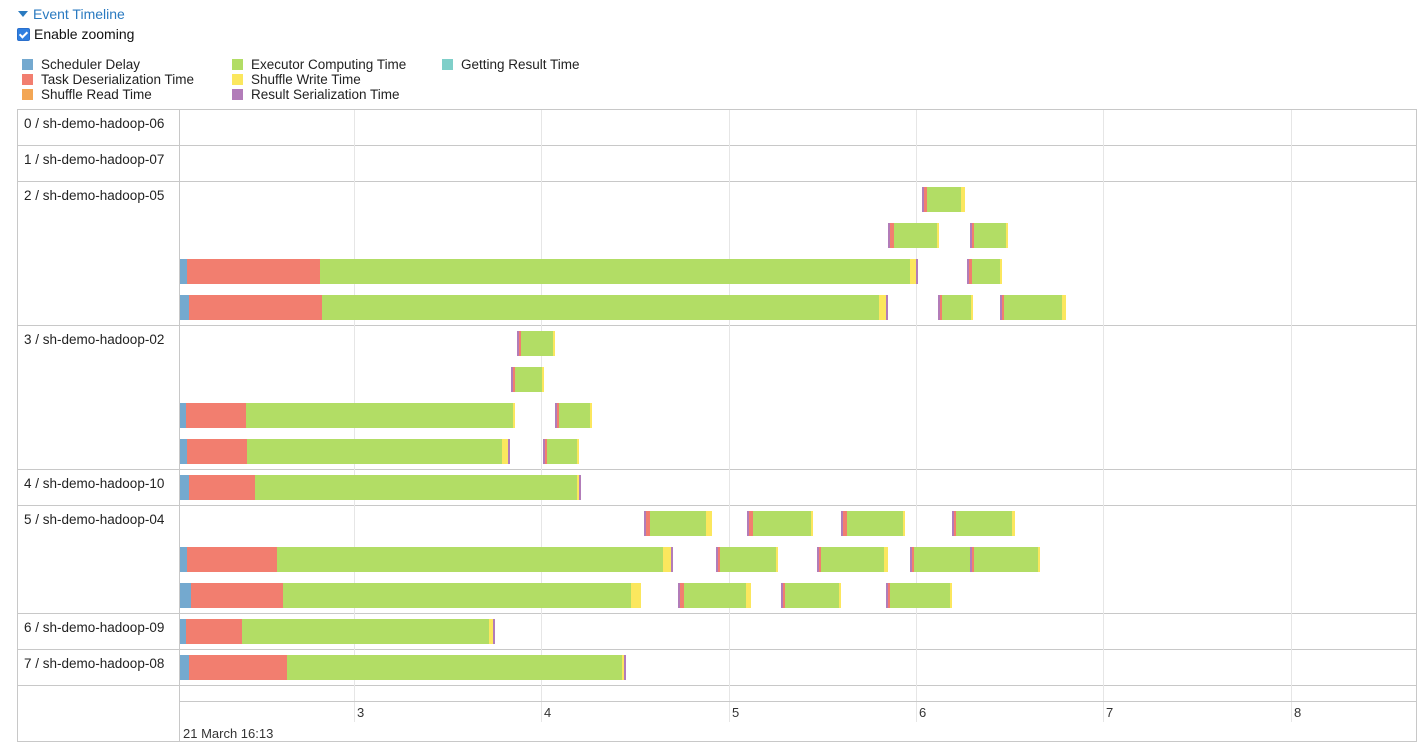 Image resolution: width=1423 pixels, height=753 pixels. Describe the element at coordinates (798, 701) in the screenshot. I see `time-axis-line` at that location.